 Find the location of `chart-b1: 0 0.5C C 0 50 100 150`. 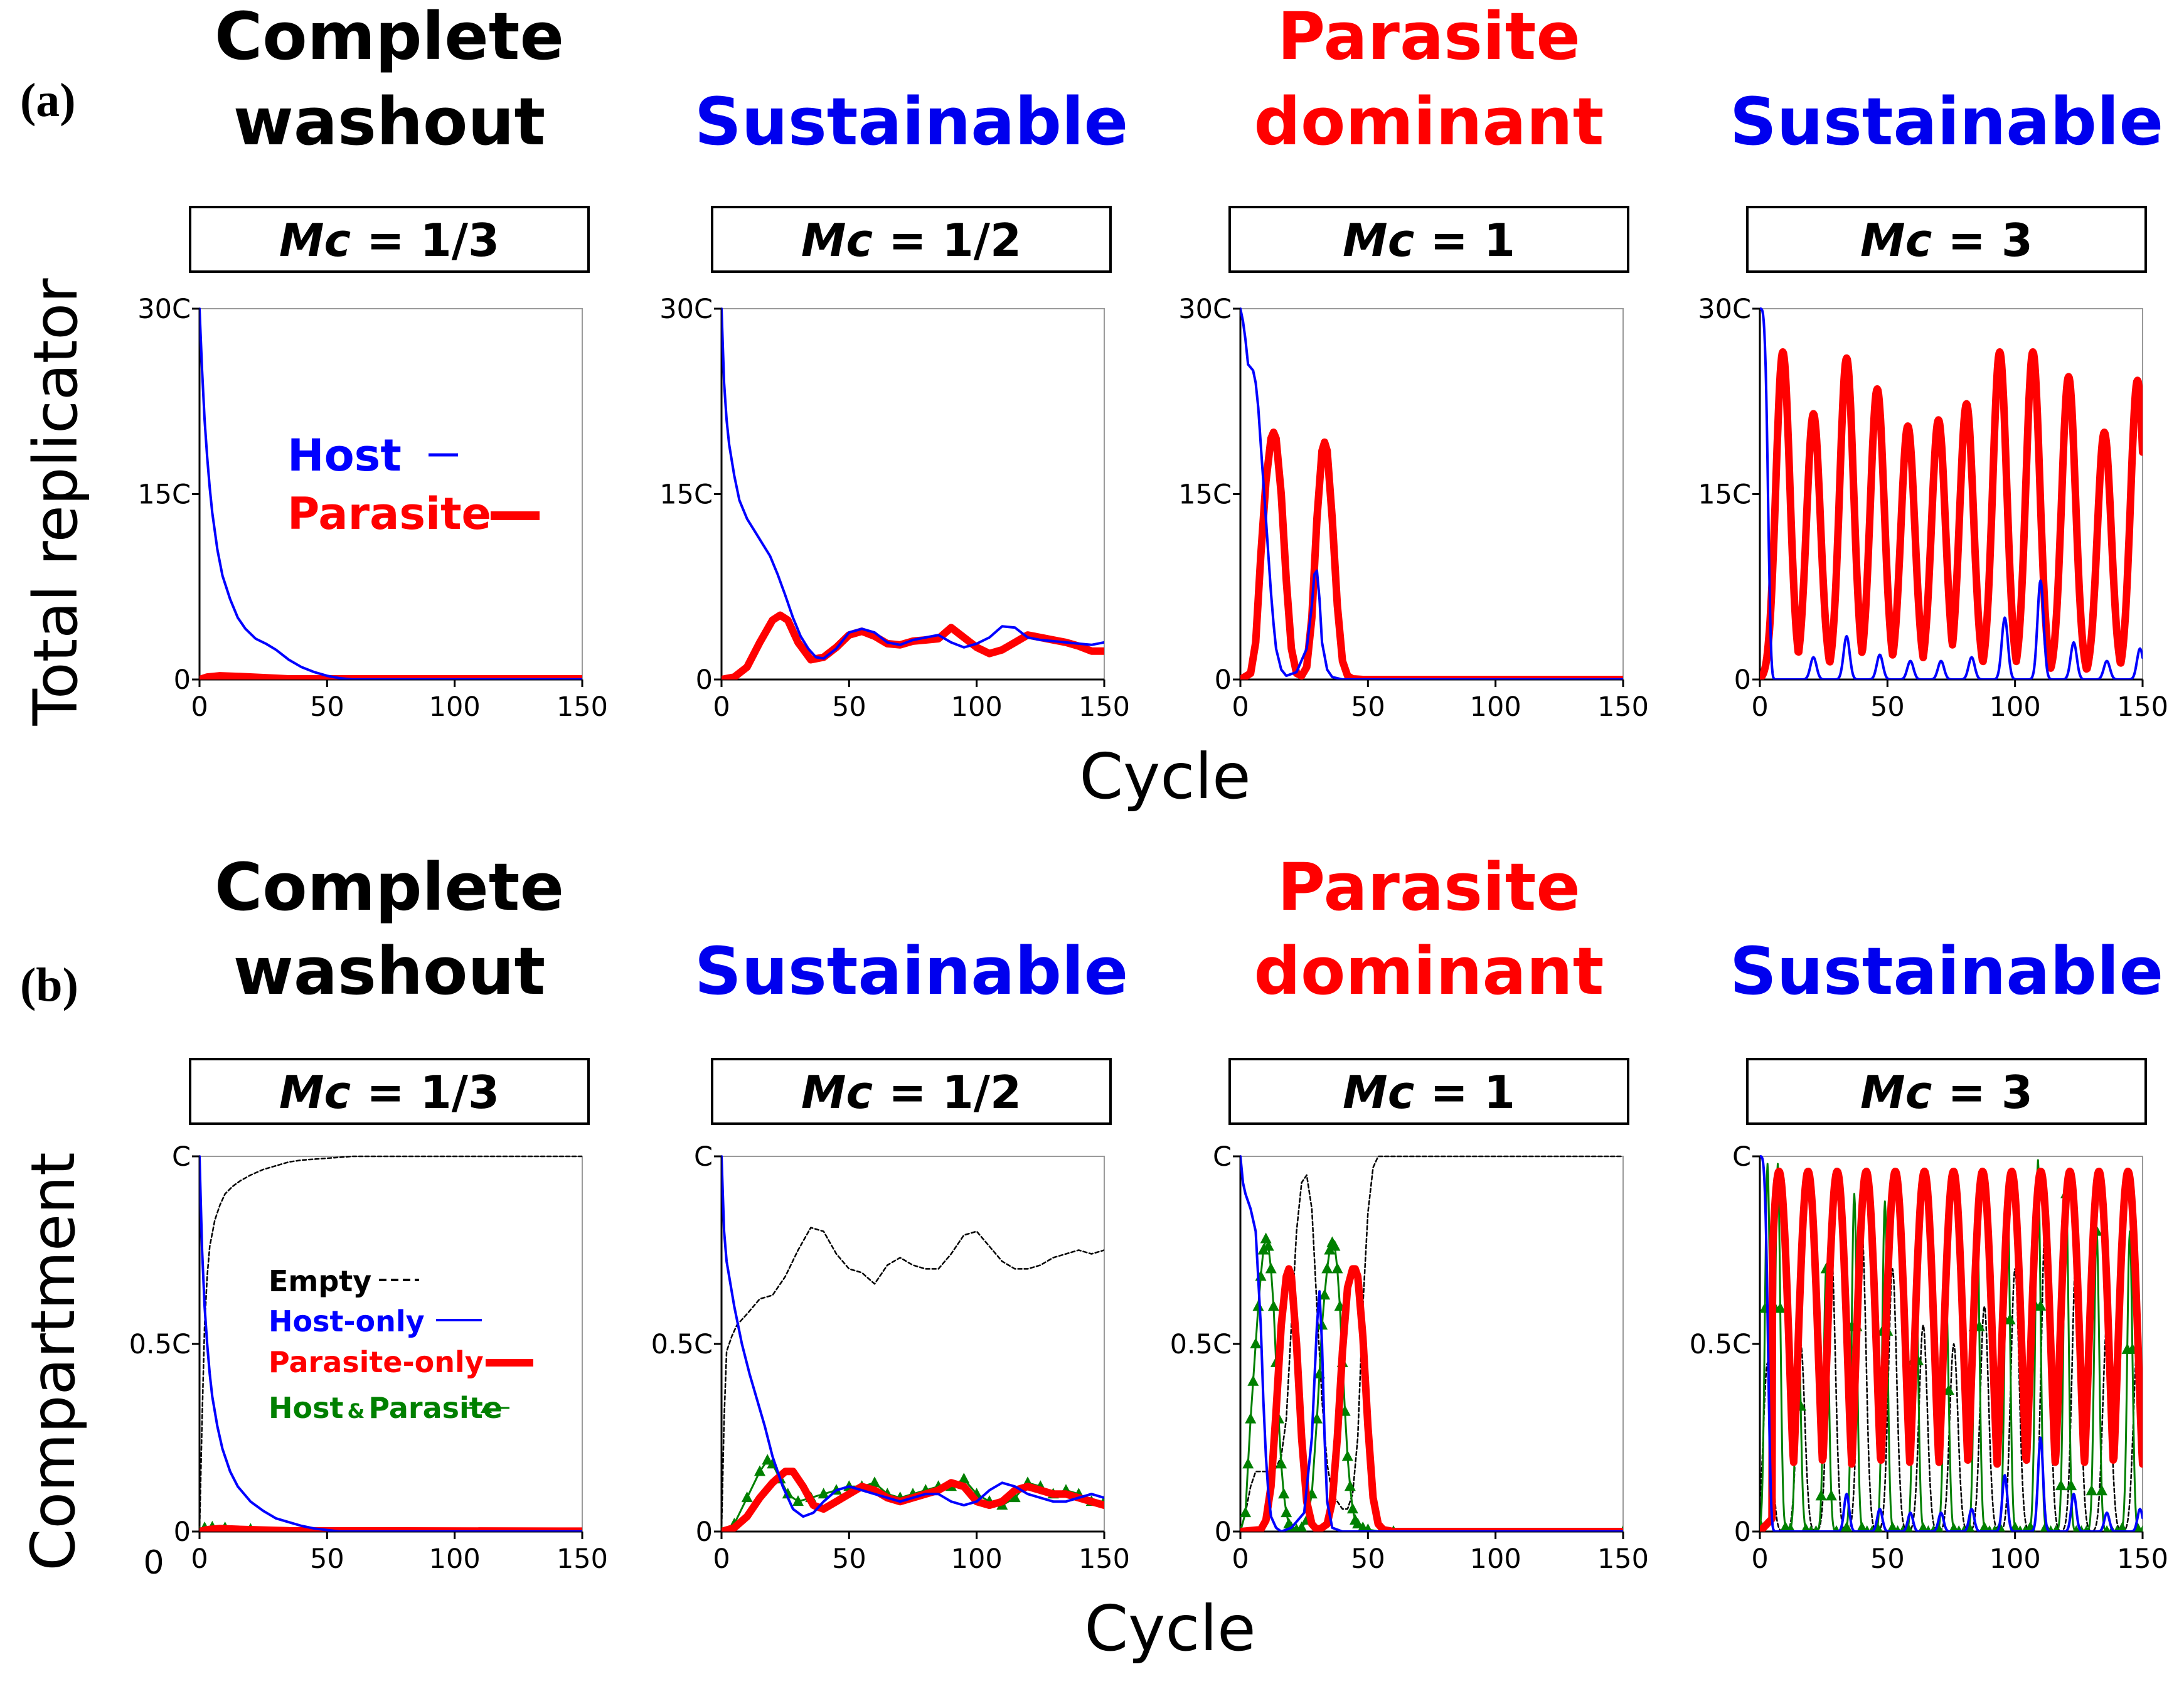

chart-b1: 0 0.5C C 0 50 100 150 is located at coordinates (369, 1358).